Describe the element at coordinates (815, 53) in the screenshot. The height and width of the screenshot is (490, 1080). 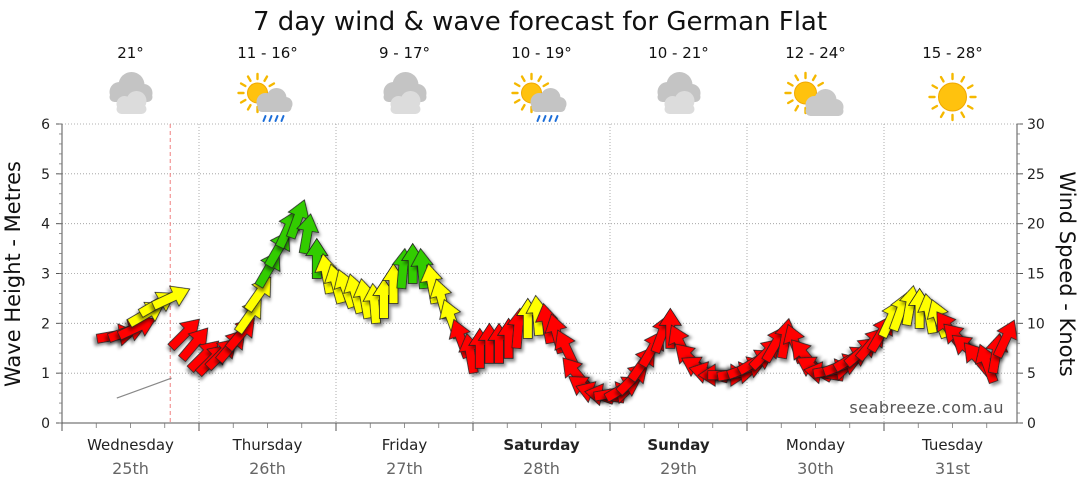
I see `temperature-label: 12 - 24°` at that location.